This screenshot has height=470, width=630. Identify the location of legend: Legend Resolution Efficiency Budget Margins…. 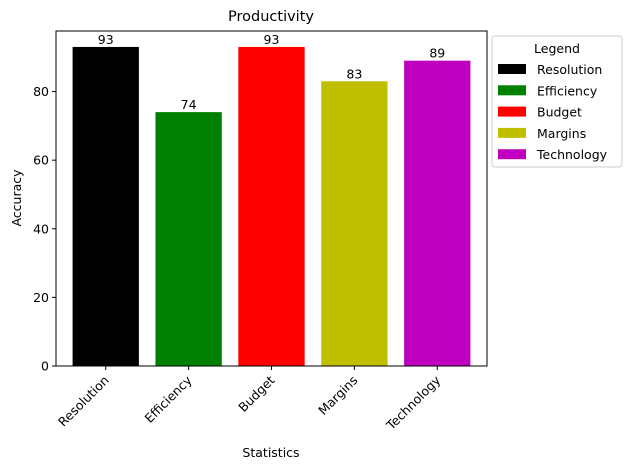
(557, 101).